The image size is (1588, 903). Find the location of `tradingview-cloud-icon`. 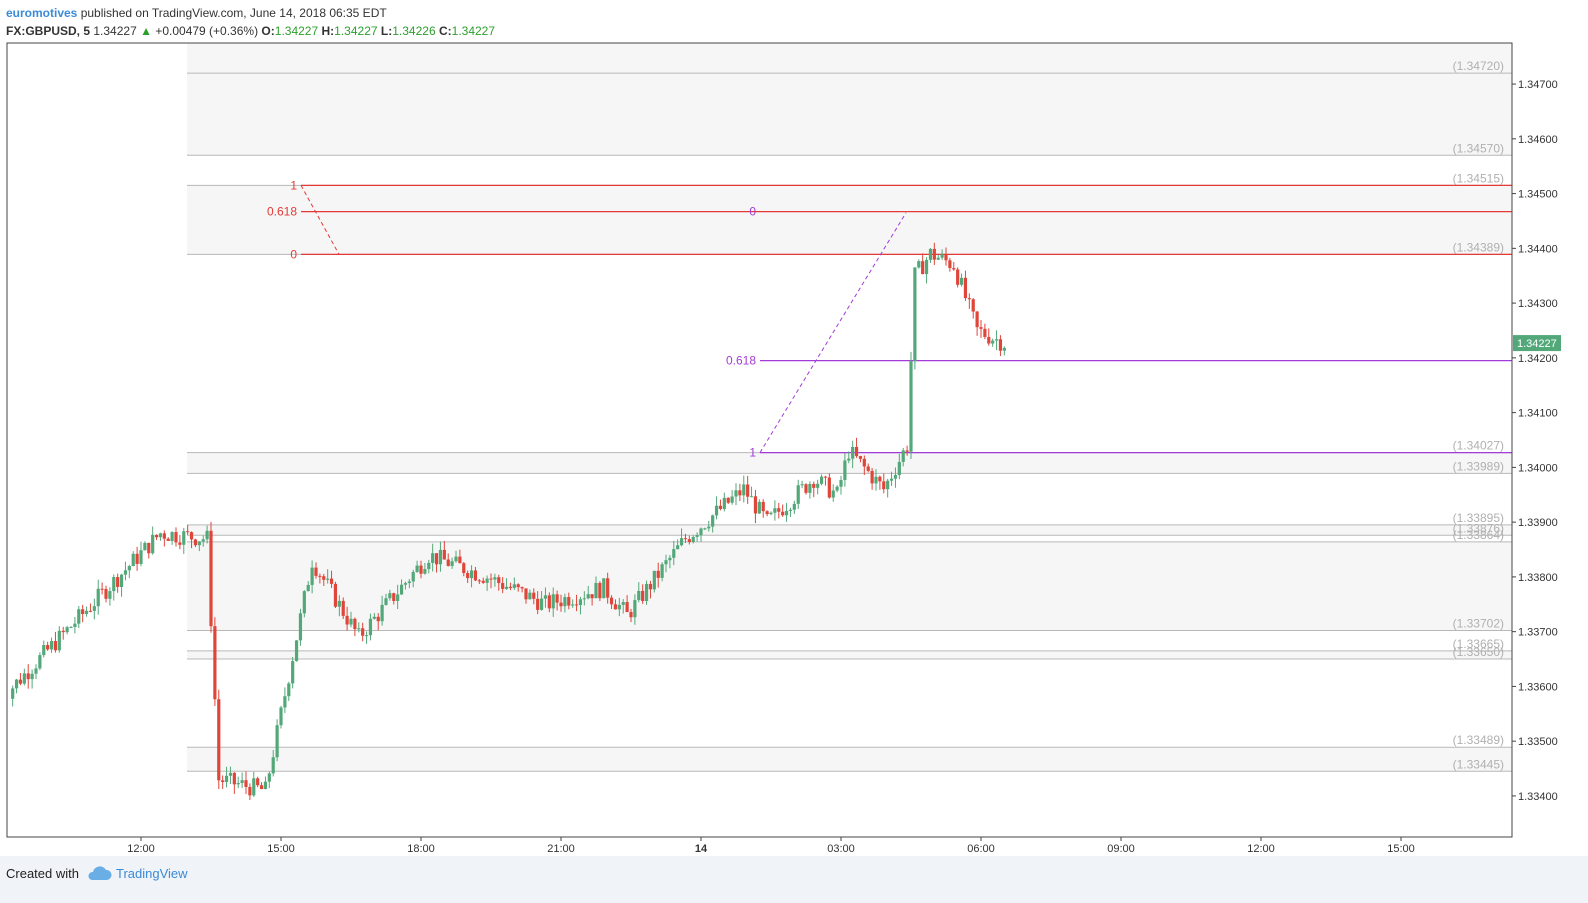

tradingview-cloud-icon is located at coordinates (99, 874).